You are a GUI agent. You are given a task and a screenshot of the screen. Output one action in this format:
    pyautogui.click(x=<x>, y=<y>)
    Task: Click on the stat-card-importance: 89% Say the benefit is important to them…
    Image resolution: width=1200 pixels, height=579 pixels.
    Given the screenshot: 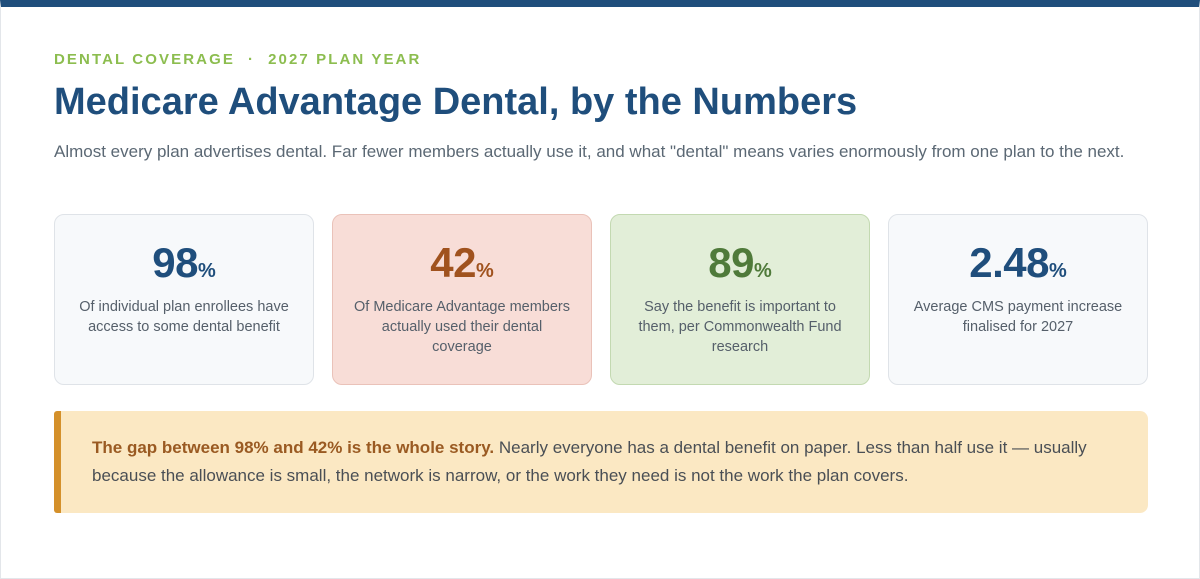 What is the action you would take?
    pyautogui.click(x=740, y=299)
    